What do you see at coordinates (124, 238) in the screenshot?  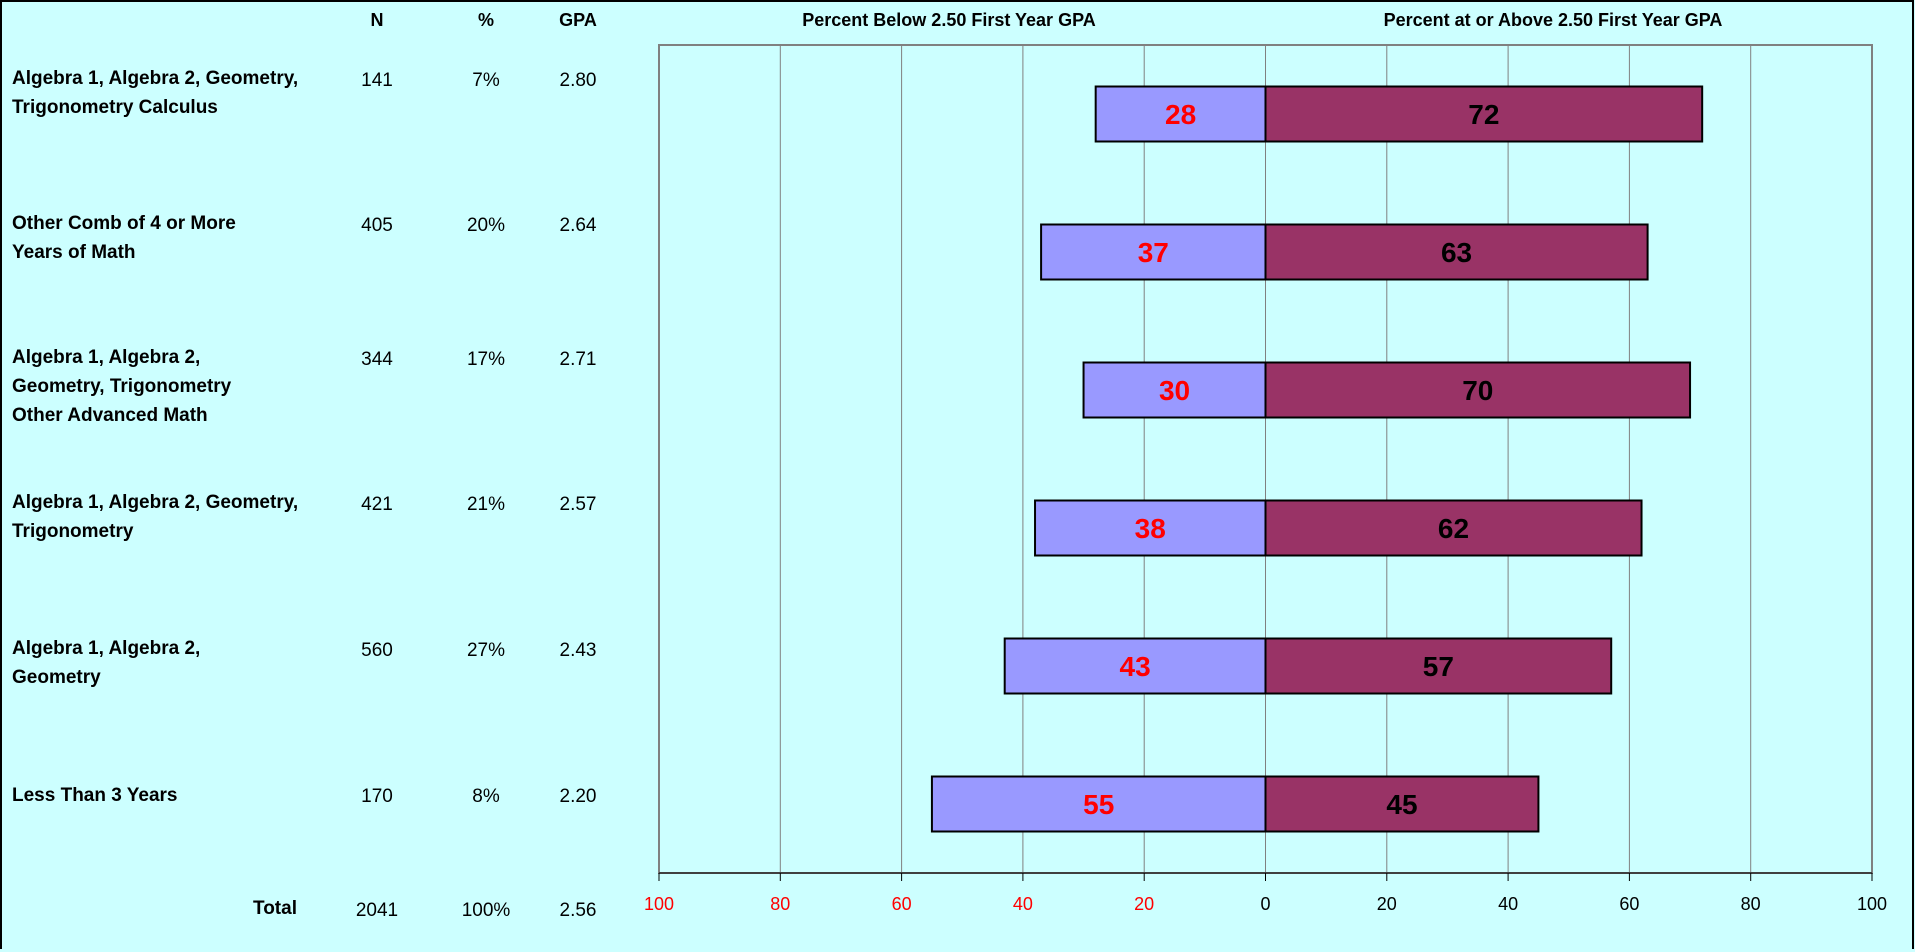 I see `row-label: Other Comb of 4 or More Years of Math` at bounding box center [124, 238].